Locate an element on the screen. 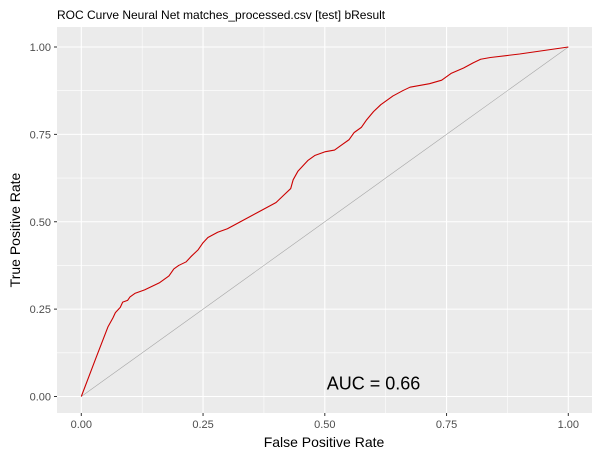  y-tick-label: 0.50 is located at coordinates (40, 223).